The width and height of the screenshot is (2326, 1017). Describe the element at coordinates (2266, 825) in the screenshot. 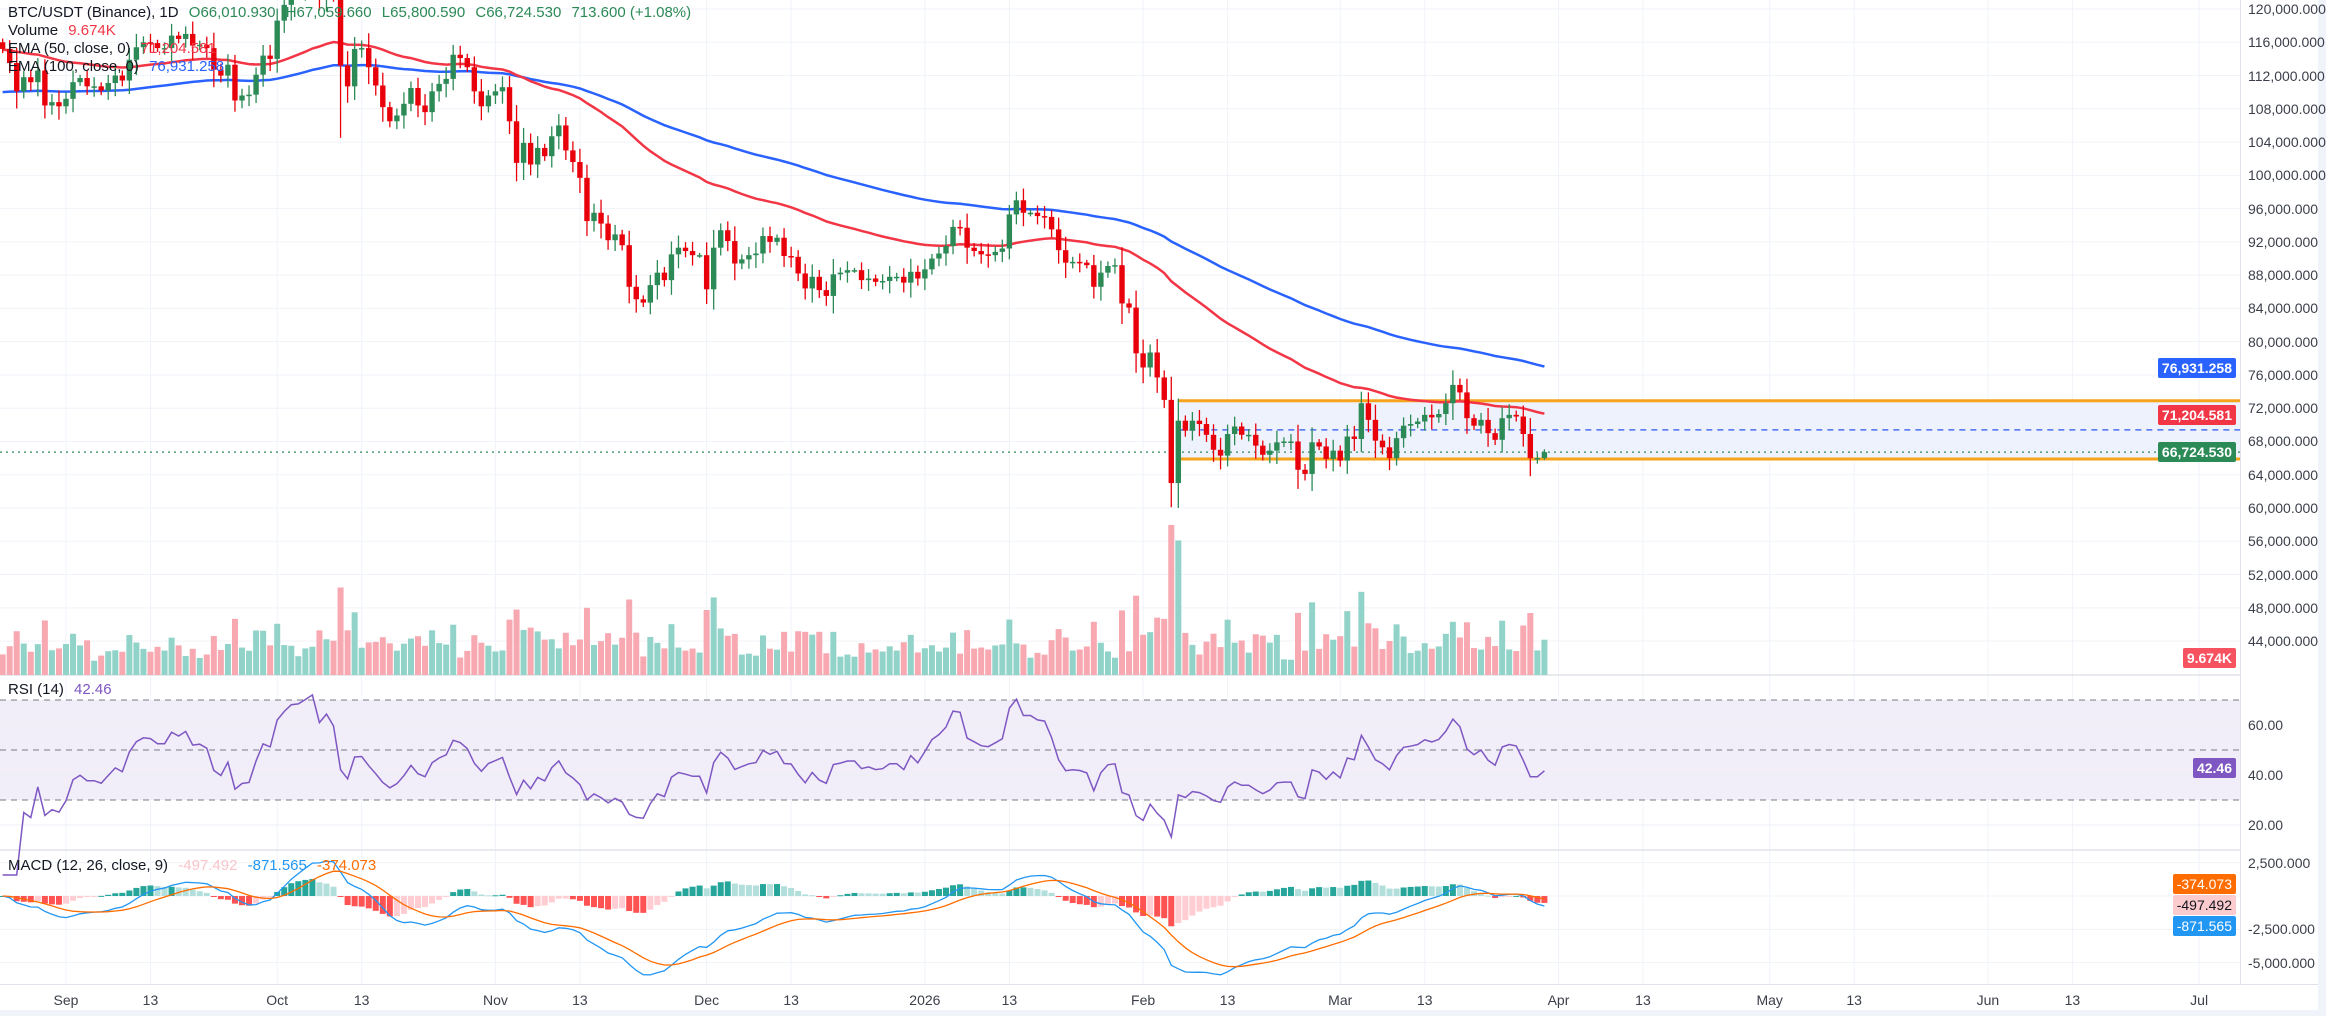

I see `rsi-tick-label: 20.00` at that location.